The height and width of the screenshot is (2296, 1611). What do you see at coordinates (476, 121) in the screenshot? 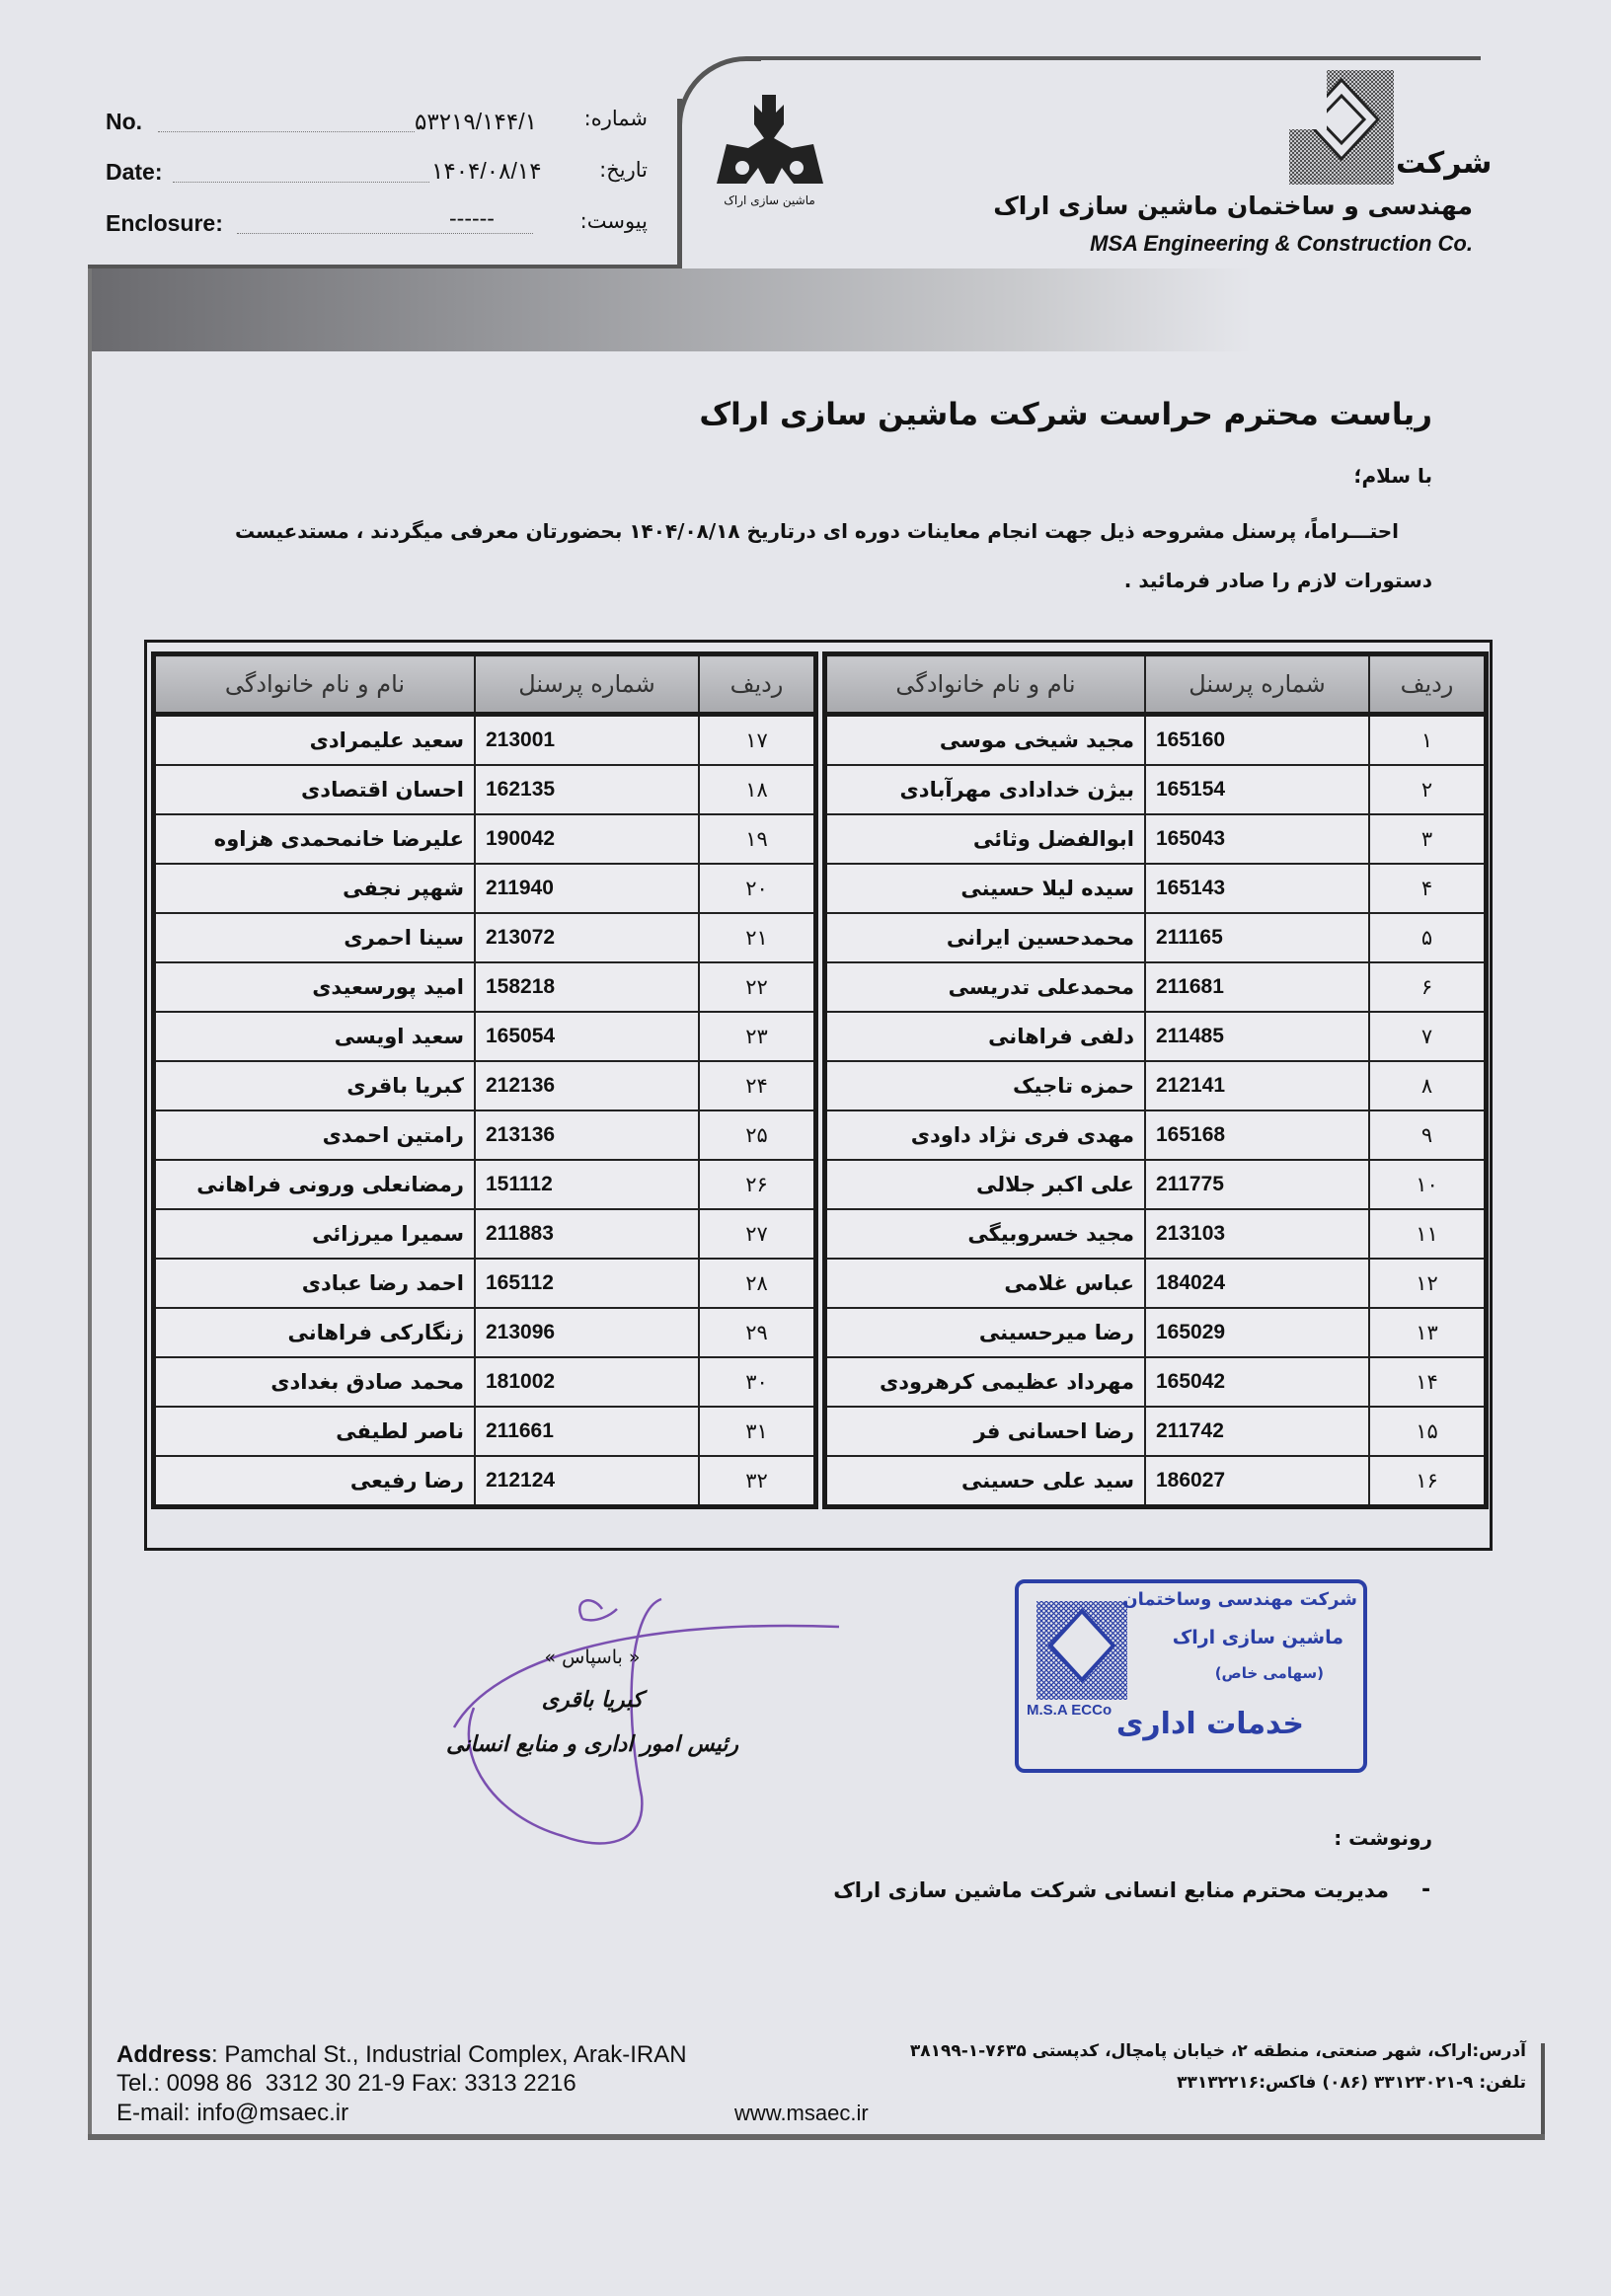
I see `no-value: ۵۳۲۱۹/۱۴۴/۱` at bounding box center [476, 121].